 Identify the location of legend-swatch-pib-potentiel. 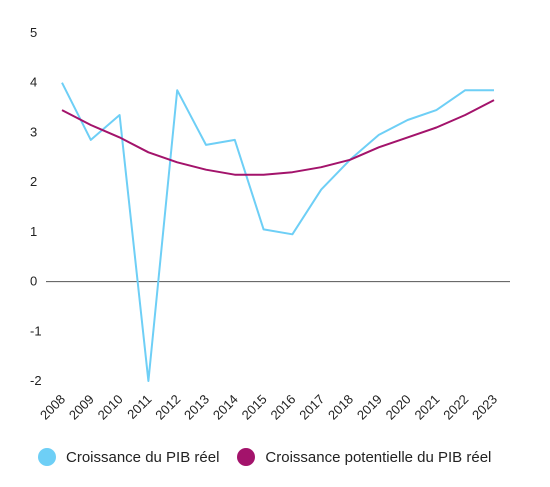
(246, 457).